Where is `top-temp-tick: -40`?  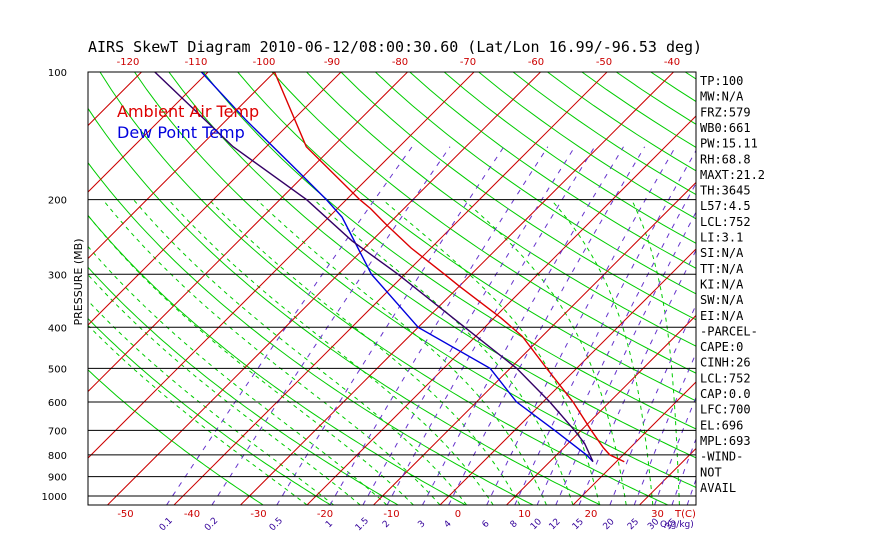 top-temp-tick: -40 is located at coordinates (672, 62).